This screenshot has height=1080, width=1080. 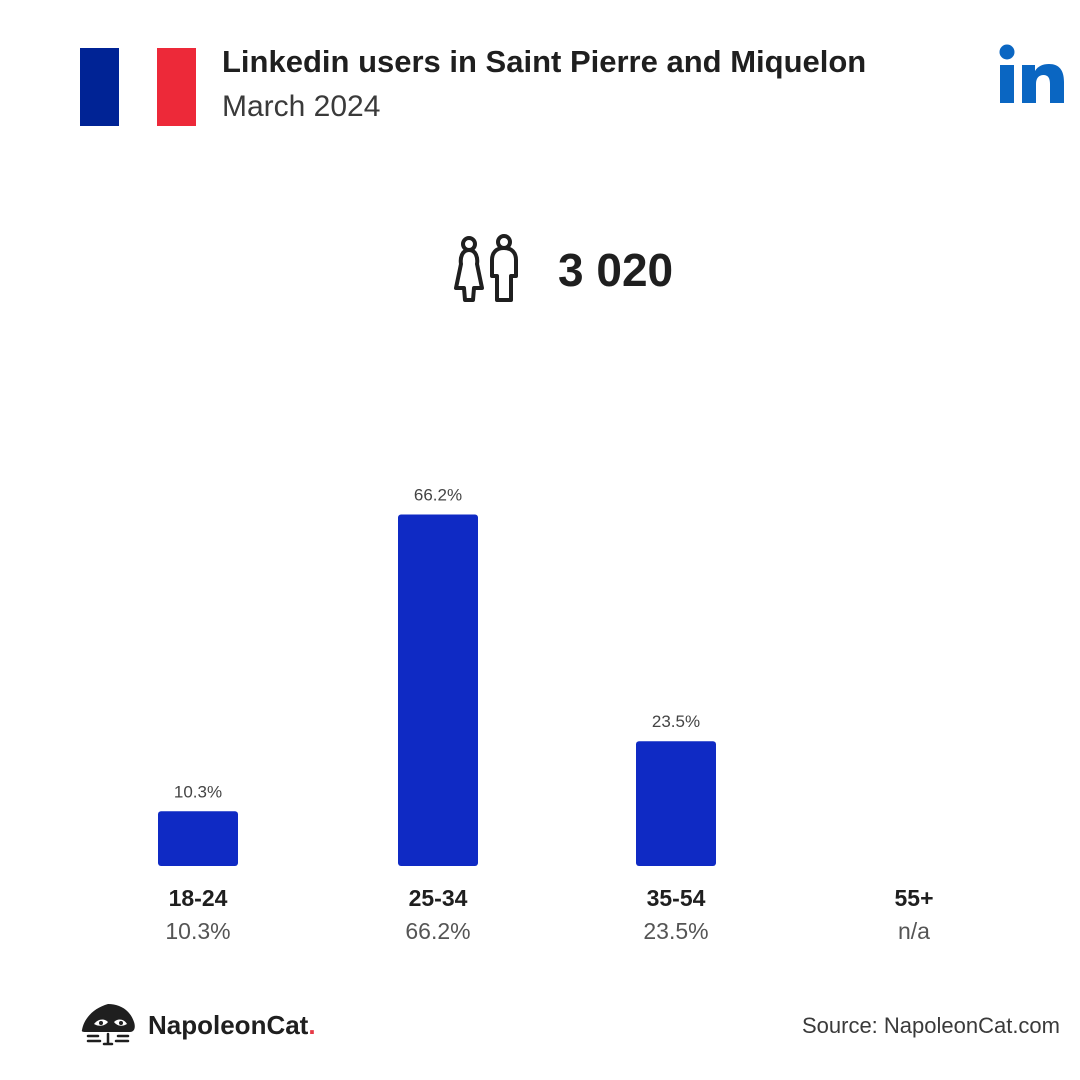 I want to click on people-icon, so click(x=486, y=268).